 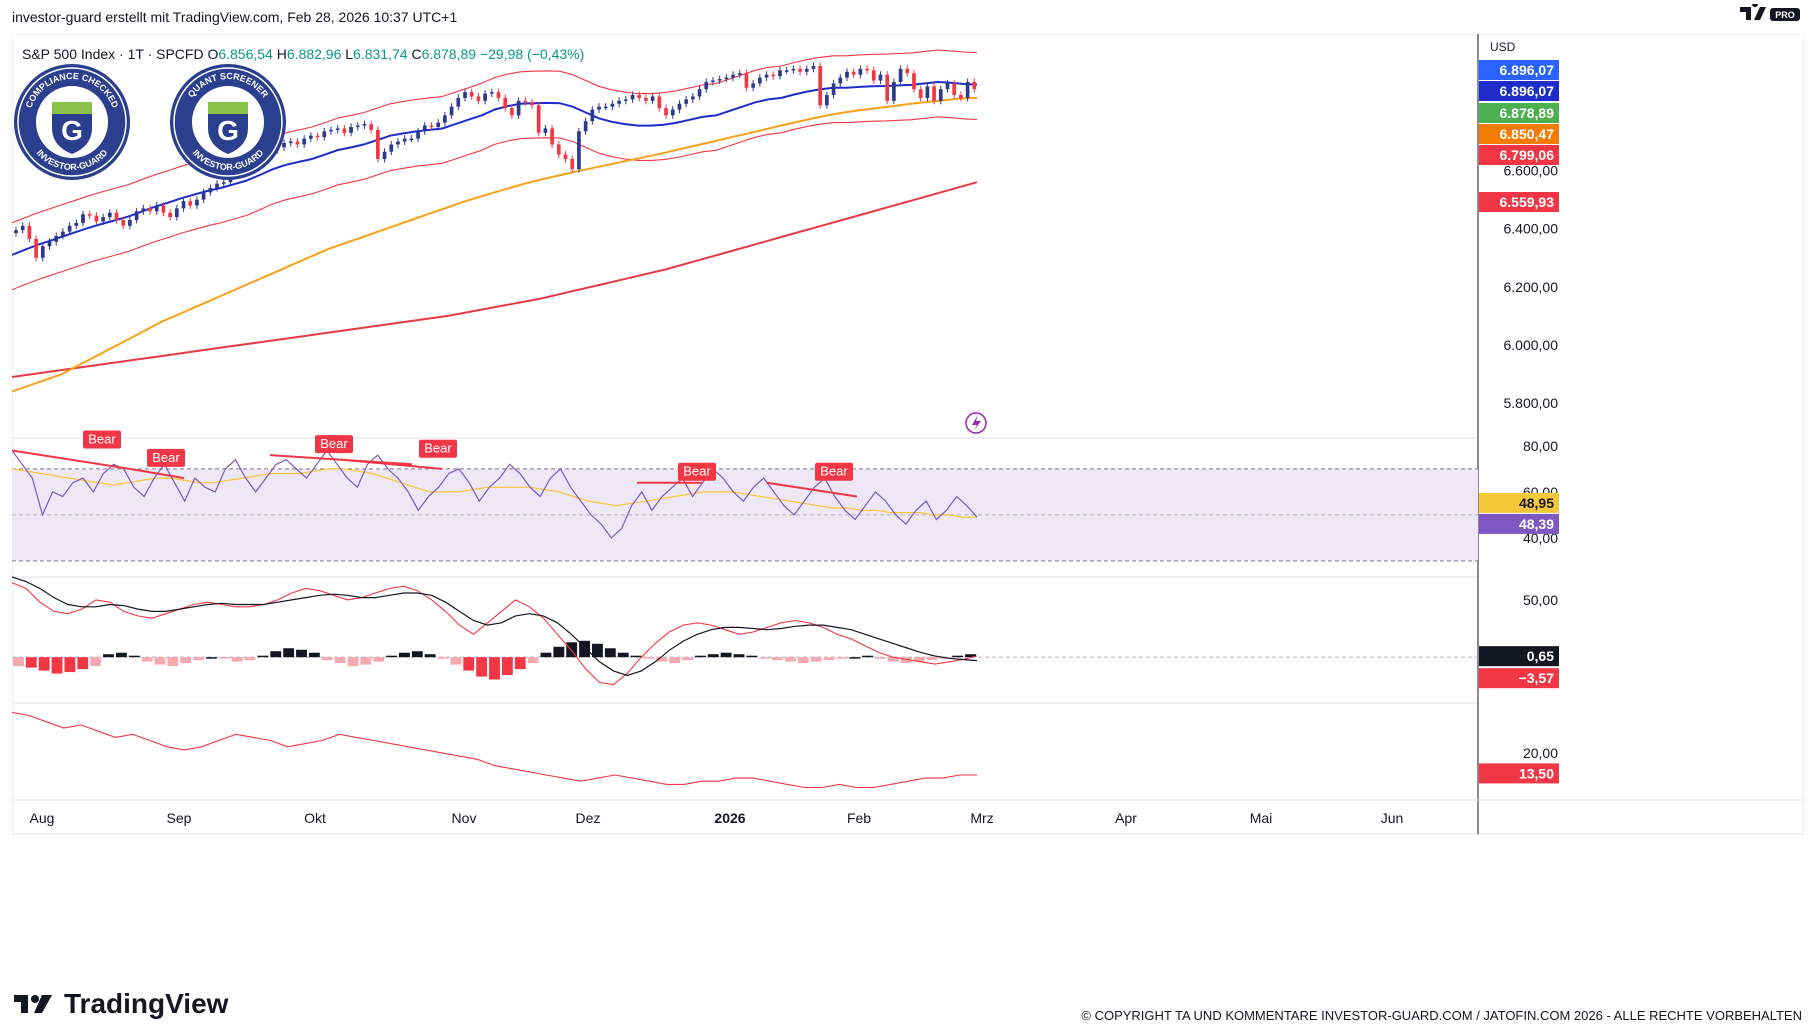 What do you see at coordinates (729, 818) in the screenshot?
I see `time-tick-label: 2026` at bounding box center [729, 818].